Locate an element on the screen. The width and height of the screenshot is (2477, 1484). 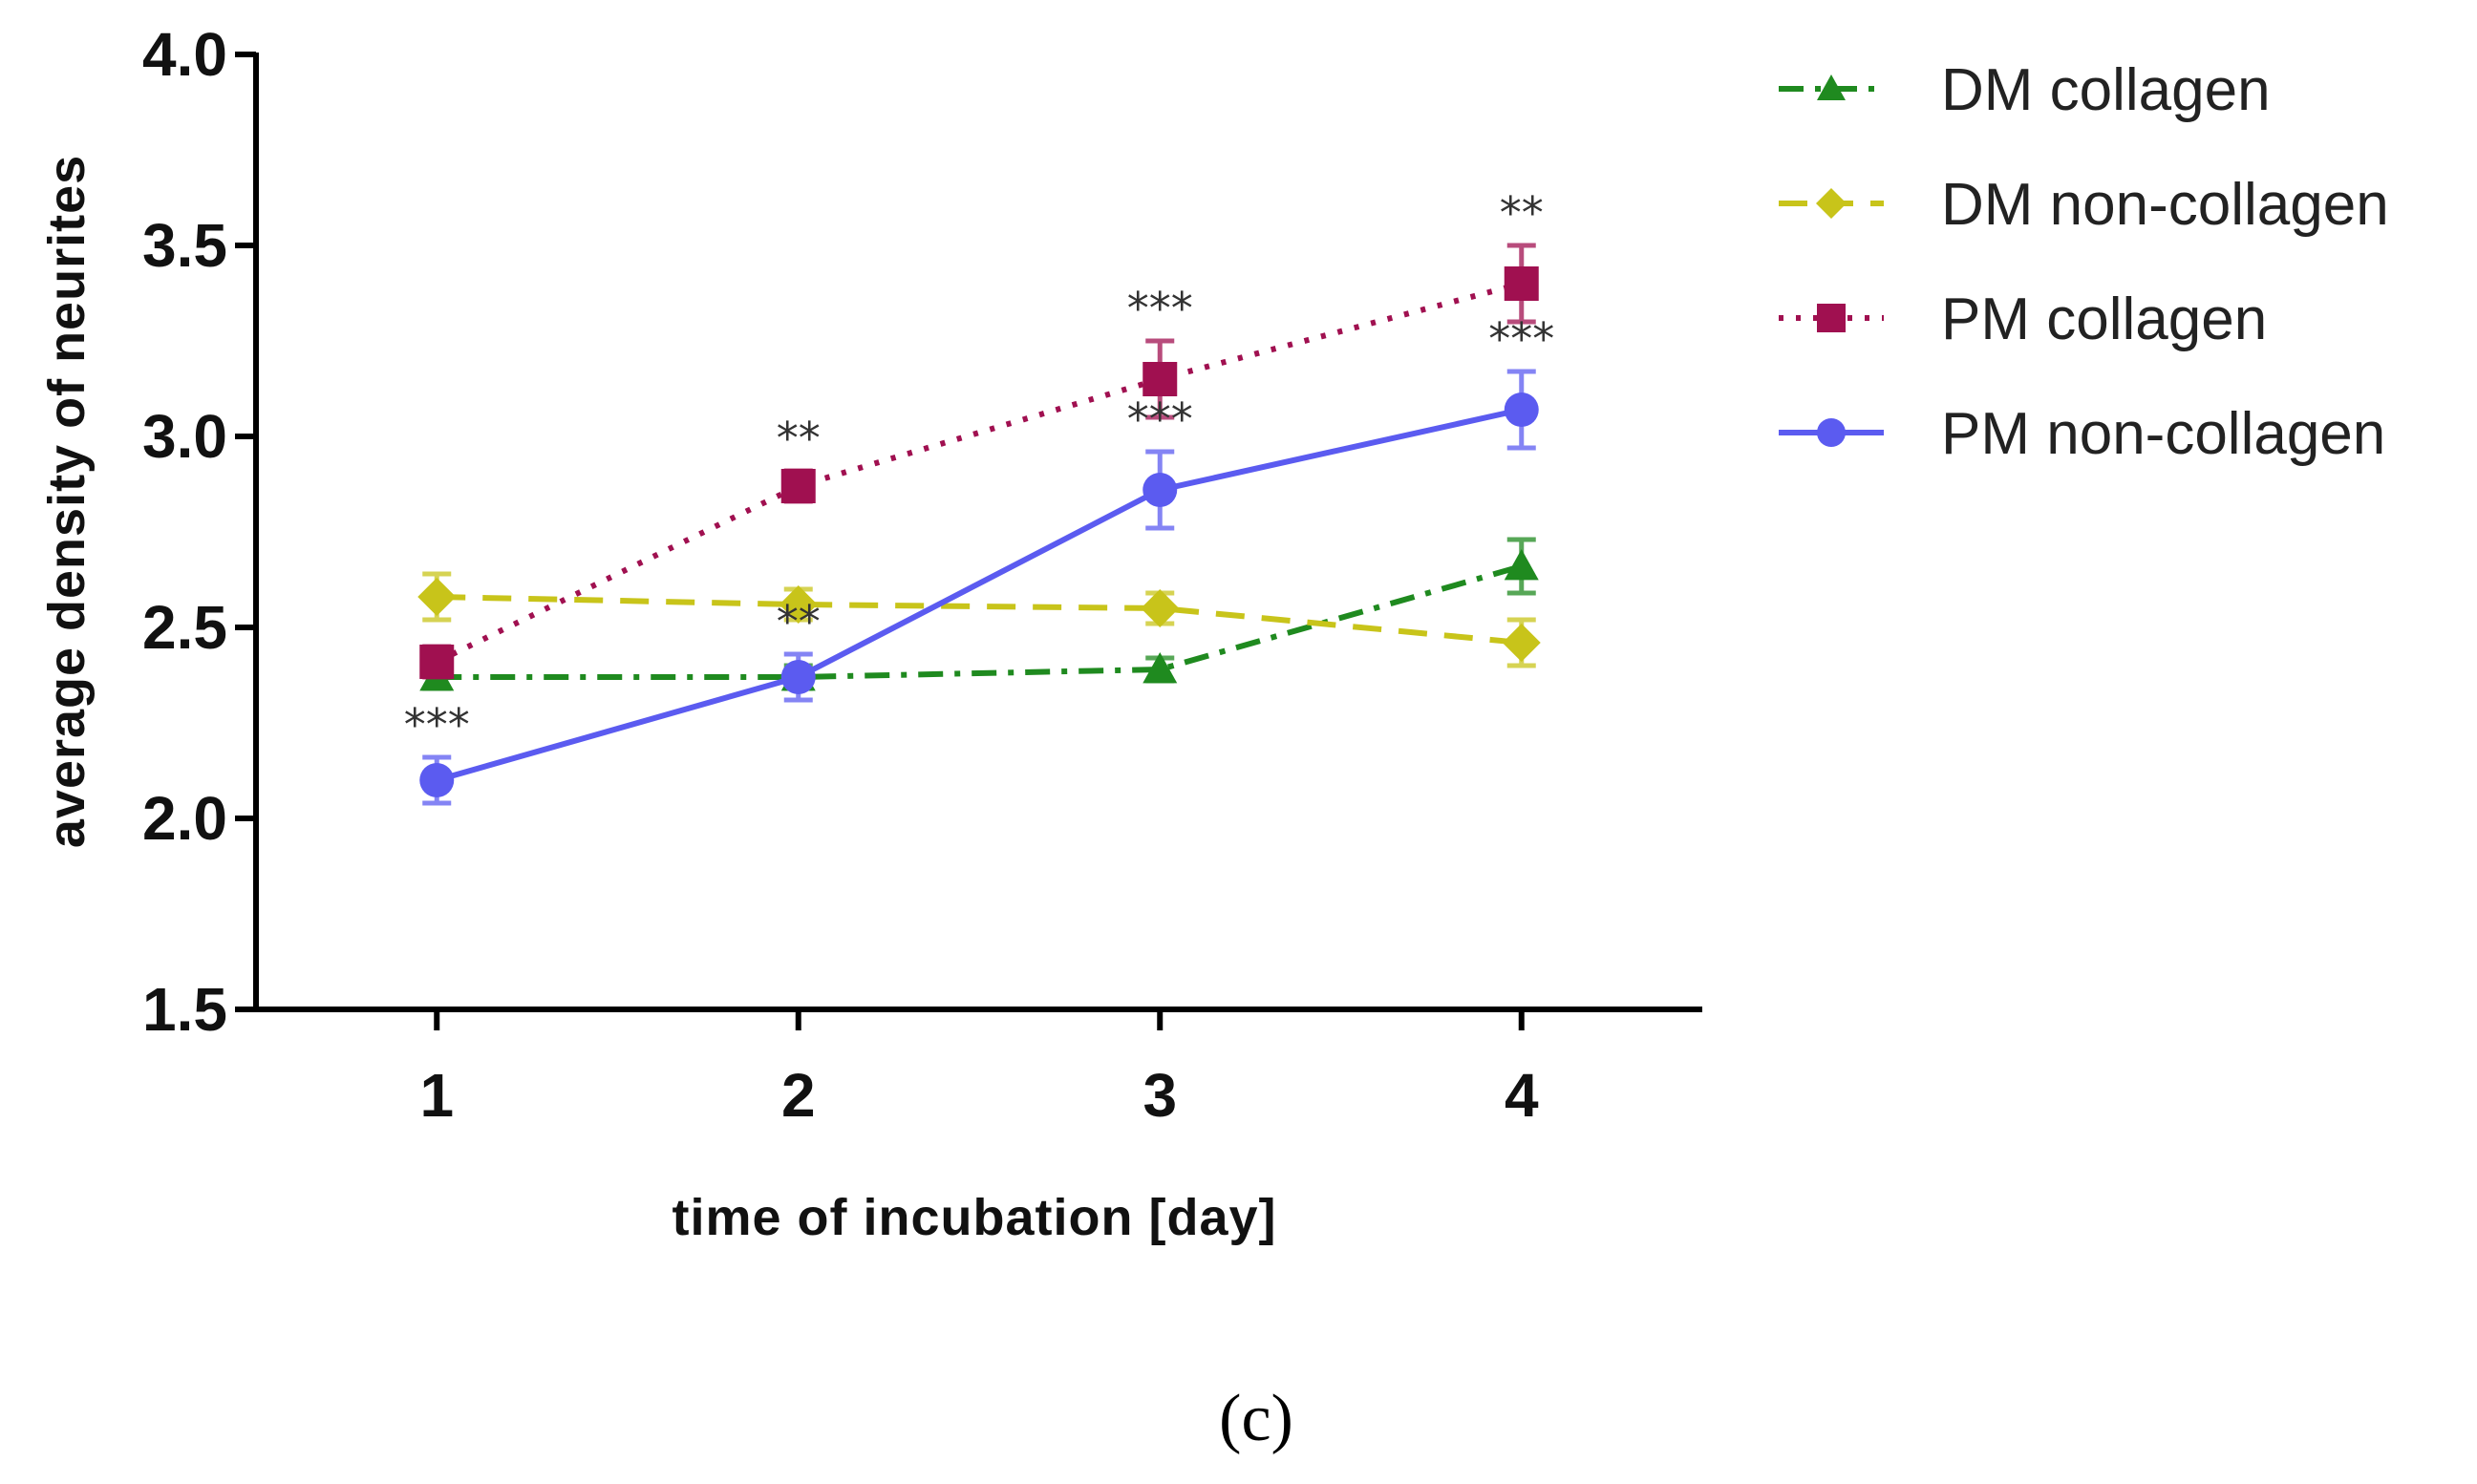
legend-item: PM non-collagen is located at coordinates (2082, 434).